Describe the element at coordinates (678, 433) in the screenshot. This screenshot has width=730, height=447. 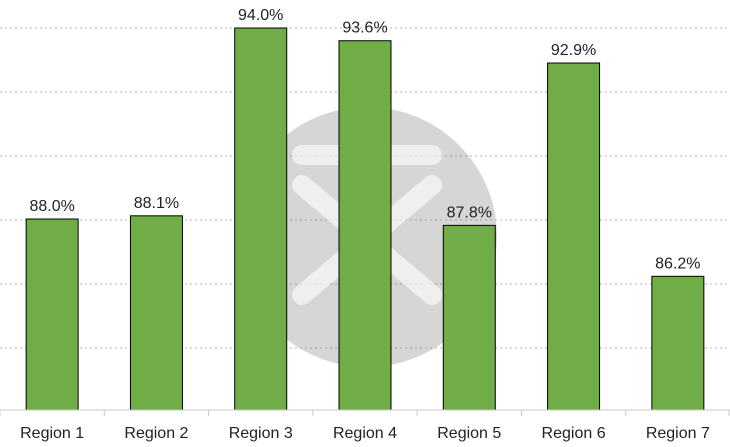
I see `x-tick-label-7: Region 7` at that location.